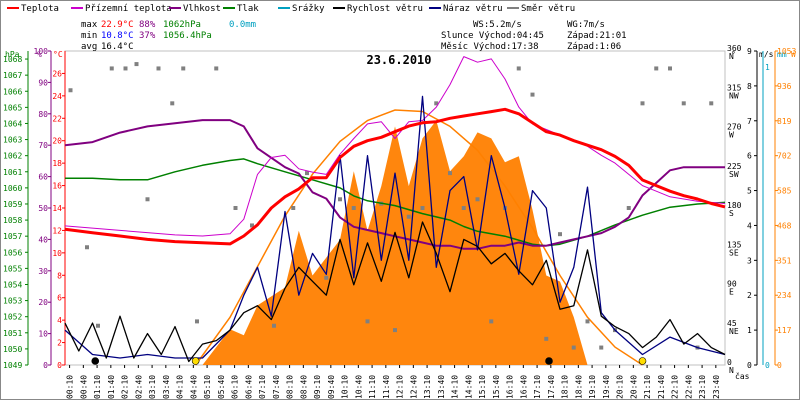 The width and height of the screenshot is (800, 400). Describe the element at coordinates (59, 275) in the screenshot. I see `temperature-tick-label: 8` at that location.